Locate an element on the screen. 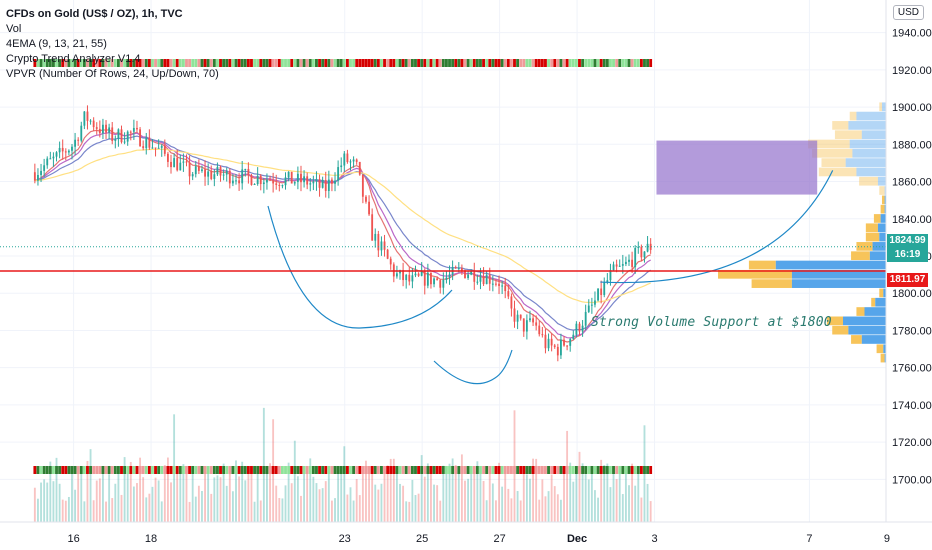 This screenshot has height=550, width=932. left-arc is located at coordinates (360, 267).